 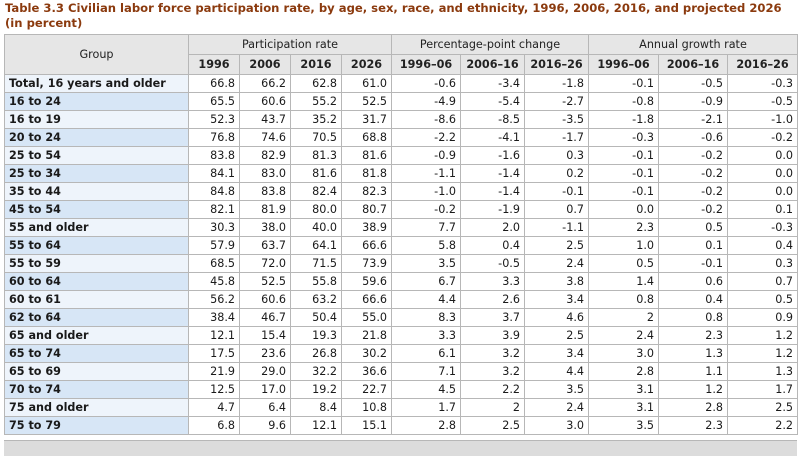 What do you see at coordinates (426, 281) in the screenshot?
I see `table-cell: 6.7` at bounding box center [426, 281].